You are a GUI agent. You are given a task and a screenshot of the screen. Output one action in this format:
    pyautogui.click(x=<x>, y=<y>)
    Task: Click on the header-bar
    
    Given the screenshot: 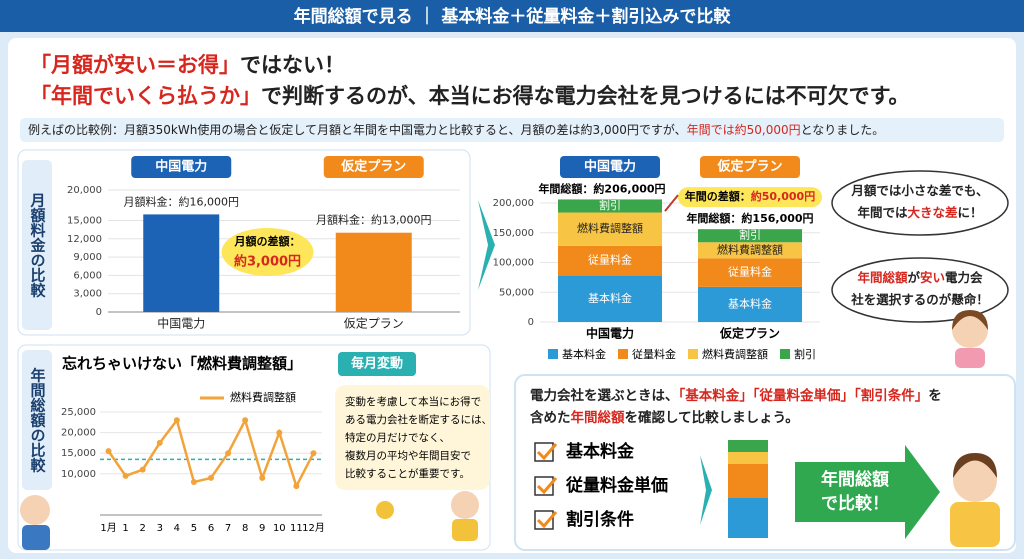 What is the action you would take?
    pyautogui.click(x=512, y=16)
    